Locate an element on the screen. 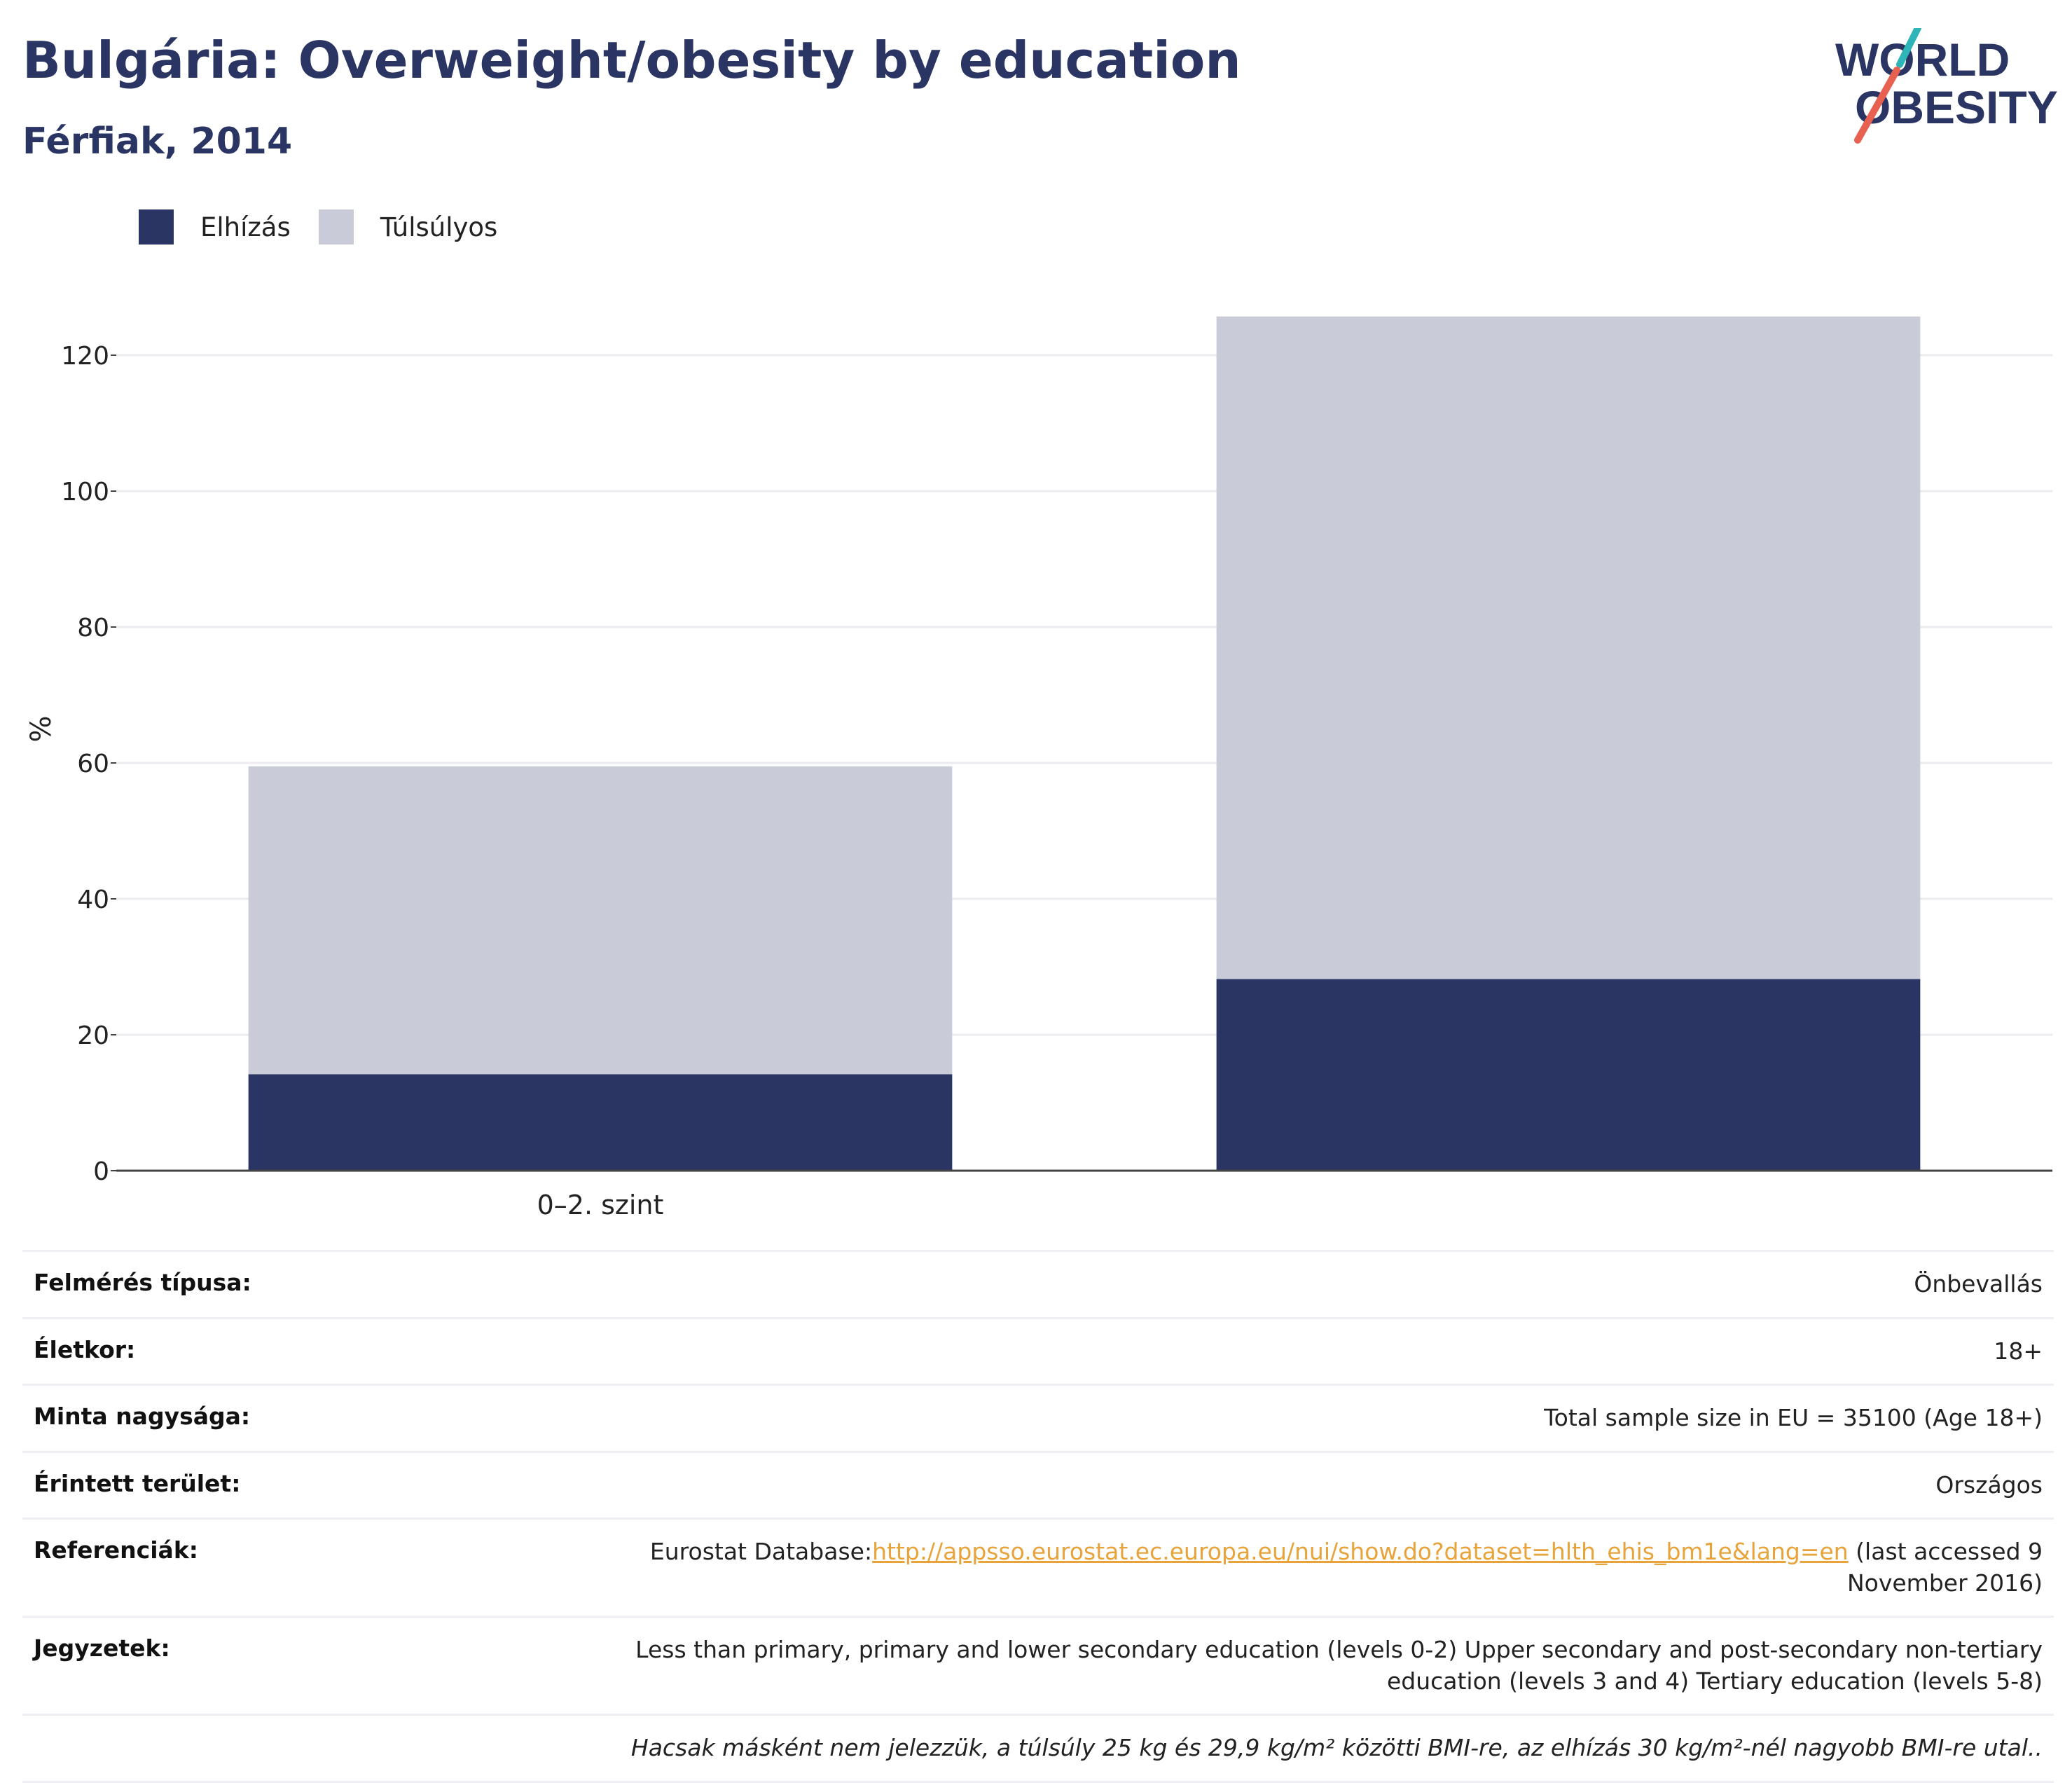  legend-label-overweight: Túlsúlyos is located at coordinates (439, 227).